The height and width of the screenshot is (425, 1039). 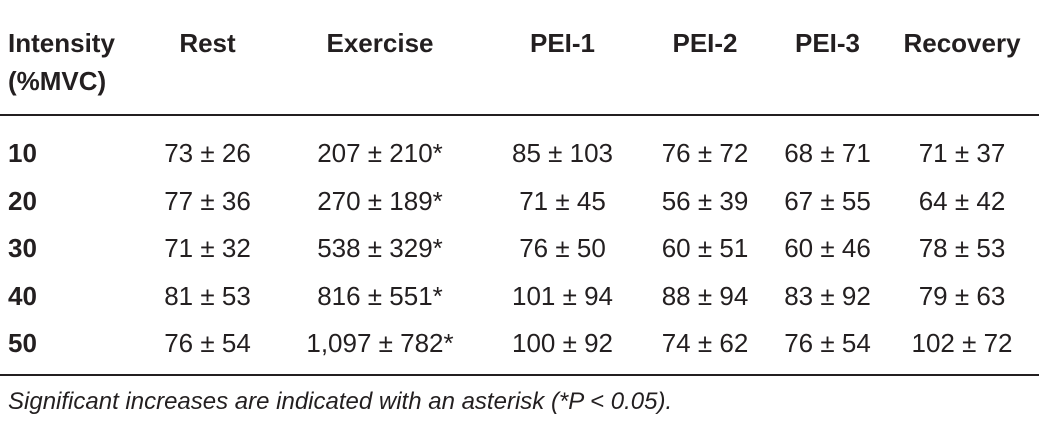 What do you see at coordinates (827, 295) in the screenshot?
I see `table-cell: 83 ± 92` at bounding box center [827, 295].